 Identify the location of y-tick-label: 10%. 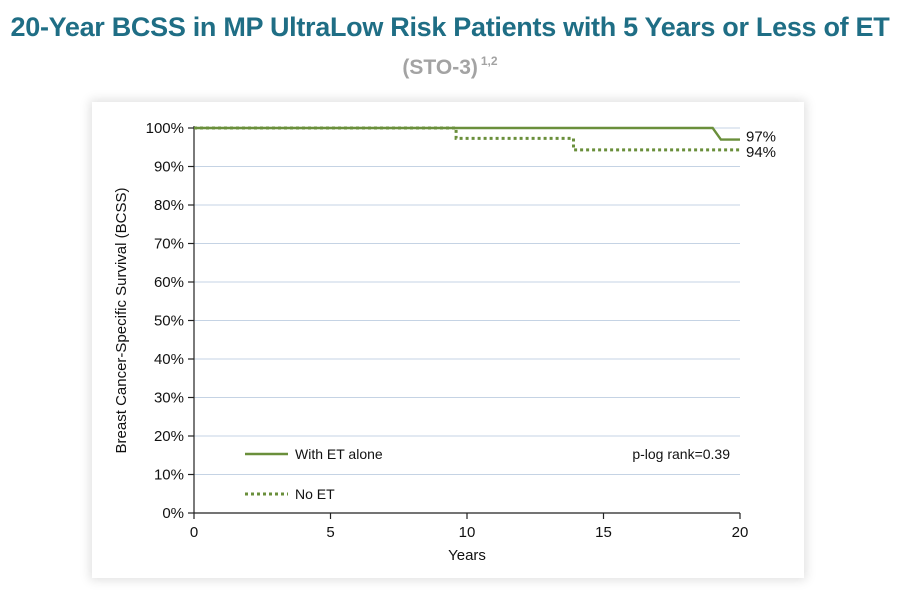
(169, 475).